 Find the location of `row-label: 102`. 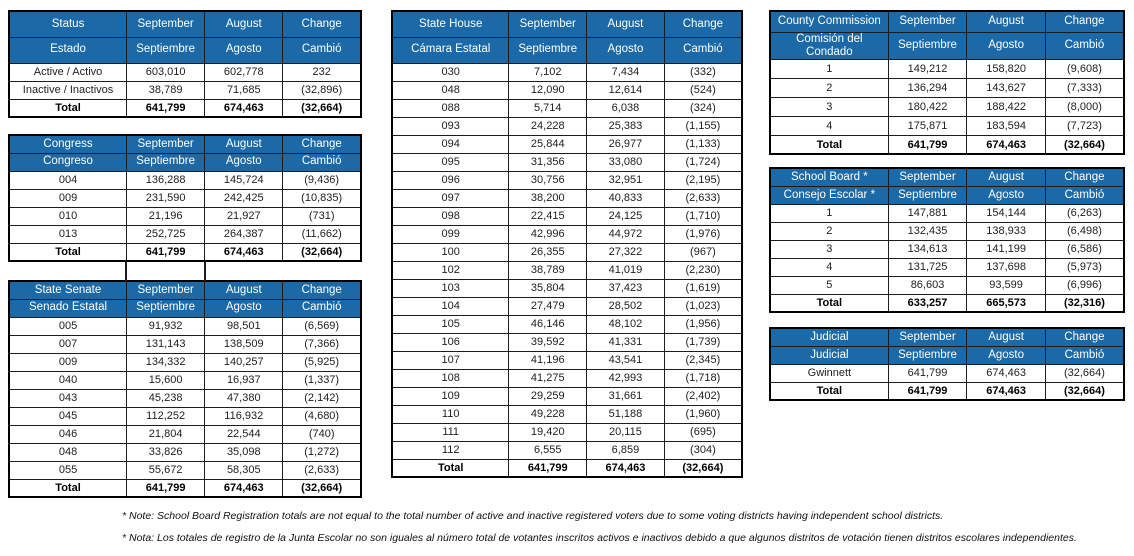

row-label: 102 is located at coordinates (450, 270).